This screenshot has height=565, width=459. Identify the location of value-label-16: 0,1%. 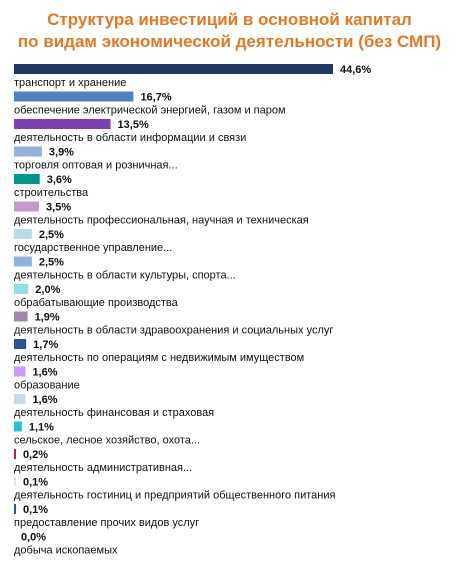
(35, 510).